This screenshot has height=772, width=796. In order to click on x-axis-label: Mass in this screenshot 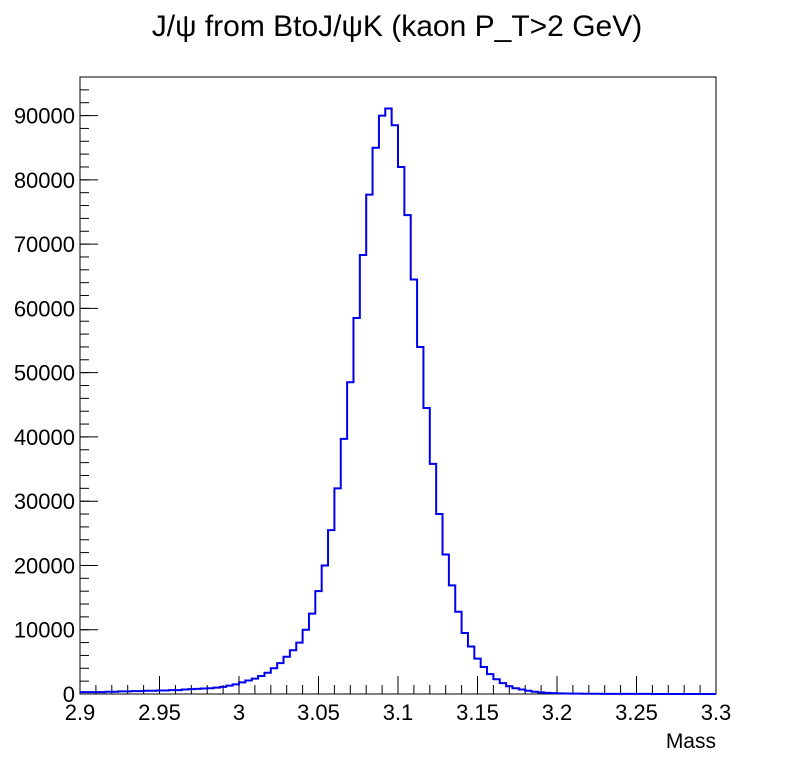, I will do `click(691, 741)`.